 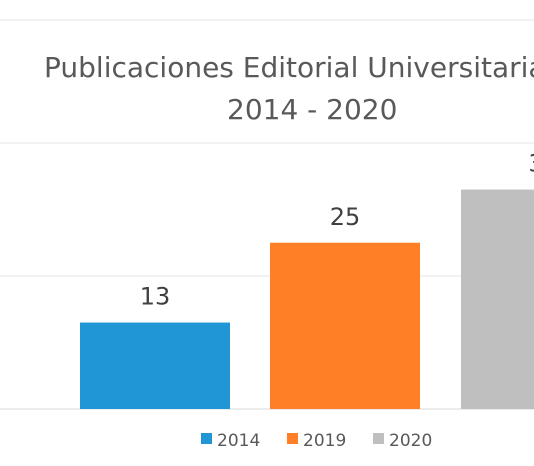 What do you see at coordinates (410, 441) in the screenshot?
I see `legend-label-2020: 2020` at bounding box center [410, 441].